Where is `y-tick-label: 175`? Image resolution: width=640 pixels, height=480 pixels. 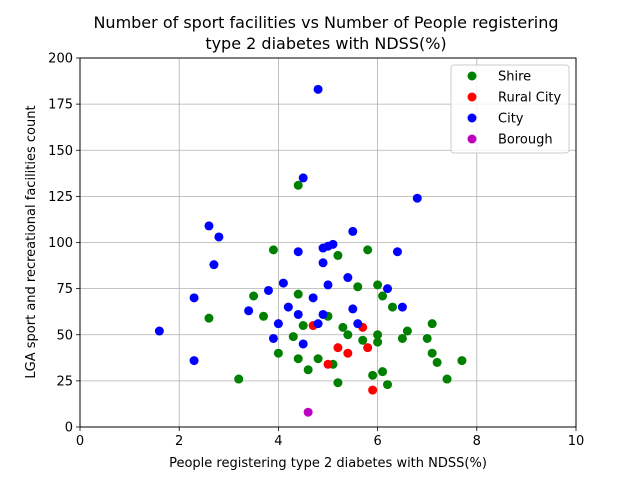
y-tick-label: 175 is located at coordinates (60, 105).